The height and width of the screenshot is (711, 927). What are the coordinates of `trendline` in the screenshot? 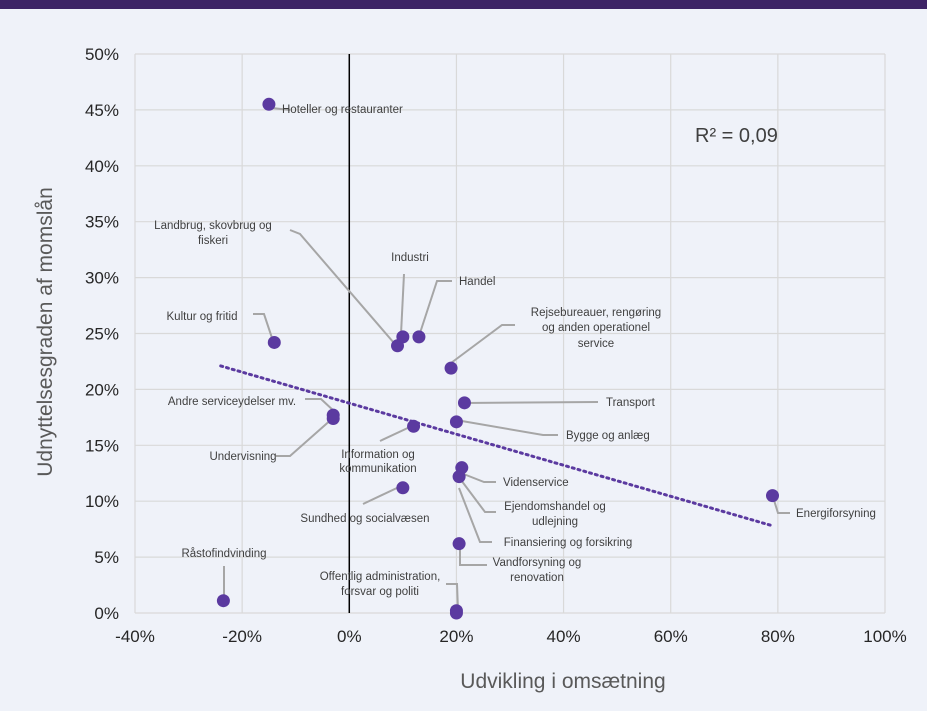 It's located at (496, 446).